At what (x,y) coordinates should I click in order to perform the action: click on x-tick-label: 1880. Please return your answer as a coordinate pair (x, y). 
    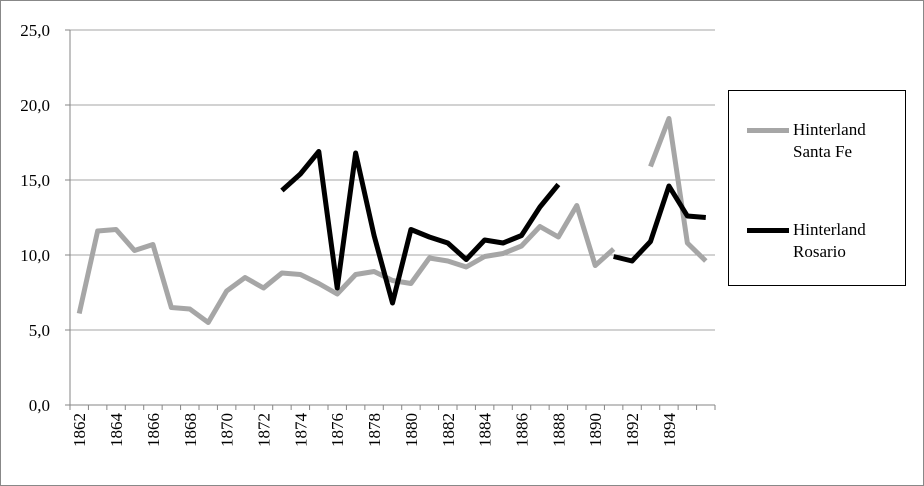
    Looking at the image, I should click on (411, 430).